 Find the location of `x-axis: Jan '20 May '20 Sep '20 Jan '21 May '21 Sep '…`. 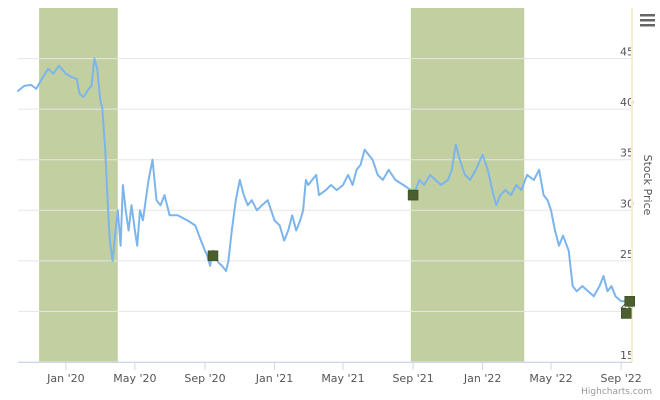

x-axis: Jan '20 May '20 Sep '20 Jan '21 May '21 Sep '… is located at coordinates (330, 373).